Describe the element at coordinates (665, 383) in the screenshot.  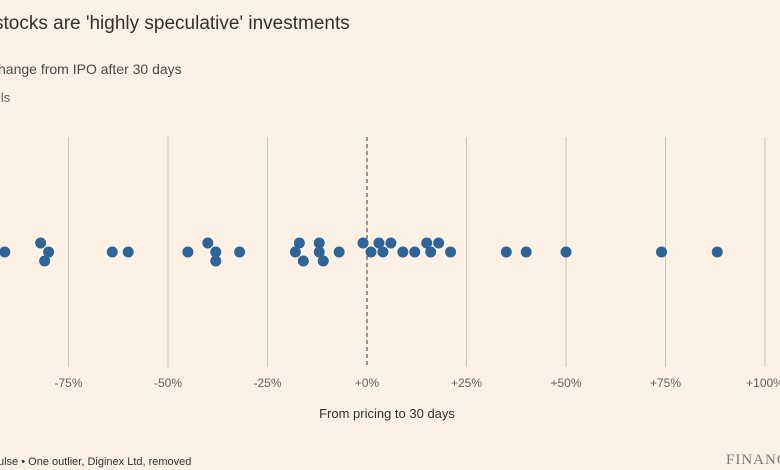
I see `x-tick-label: +75%` at that location.